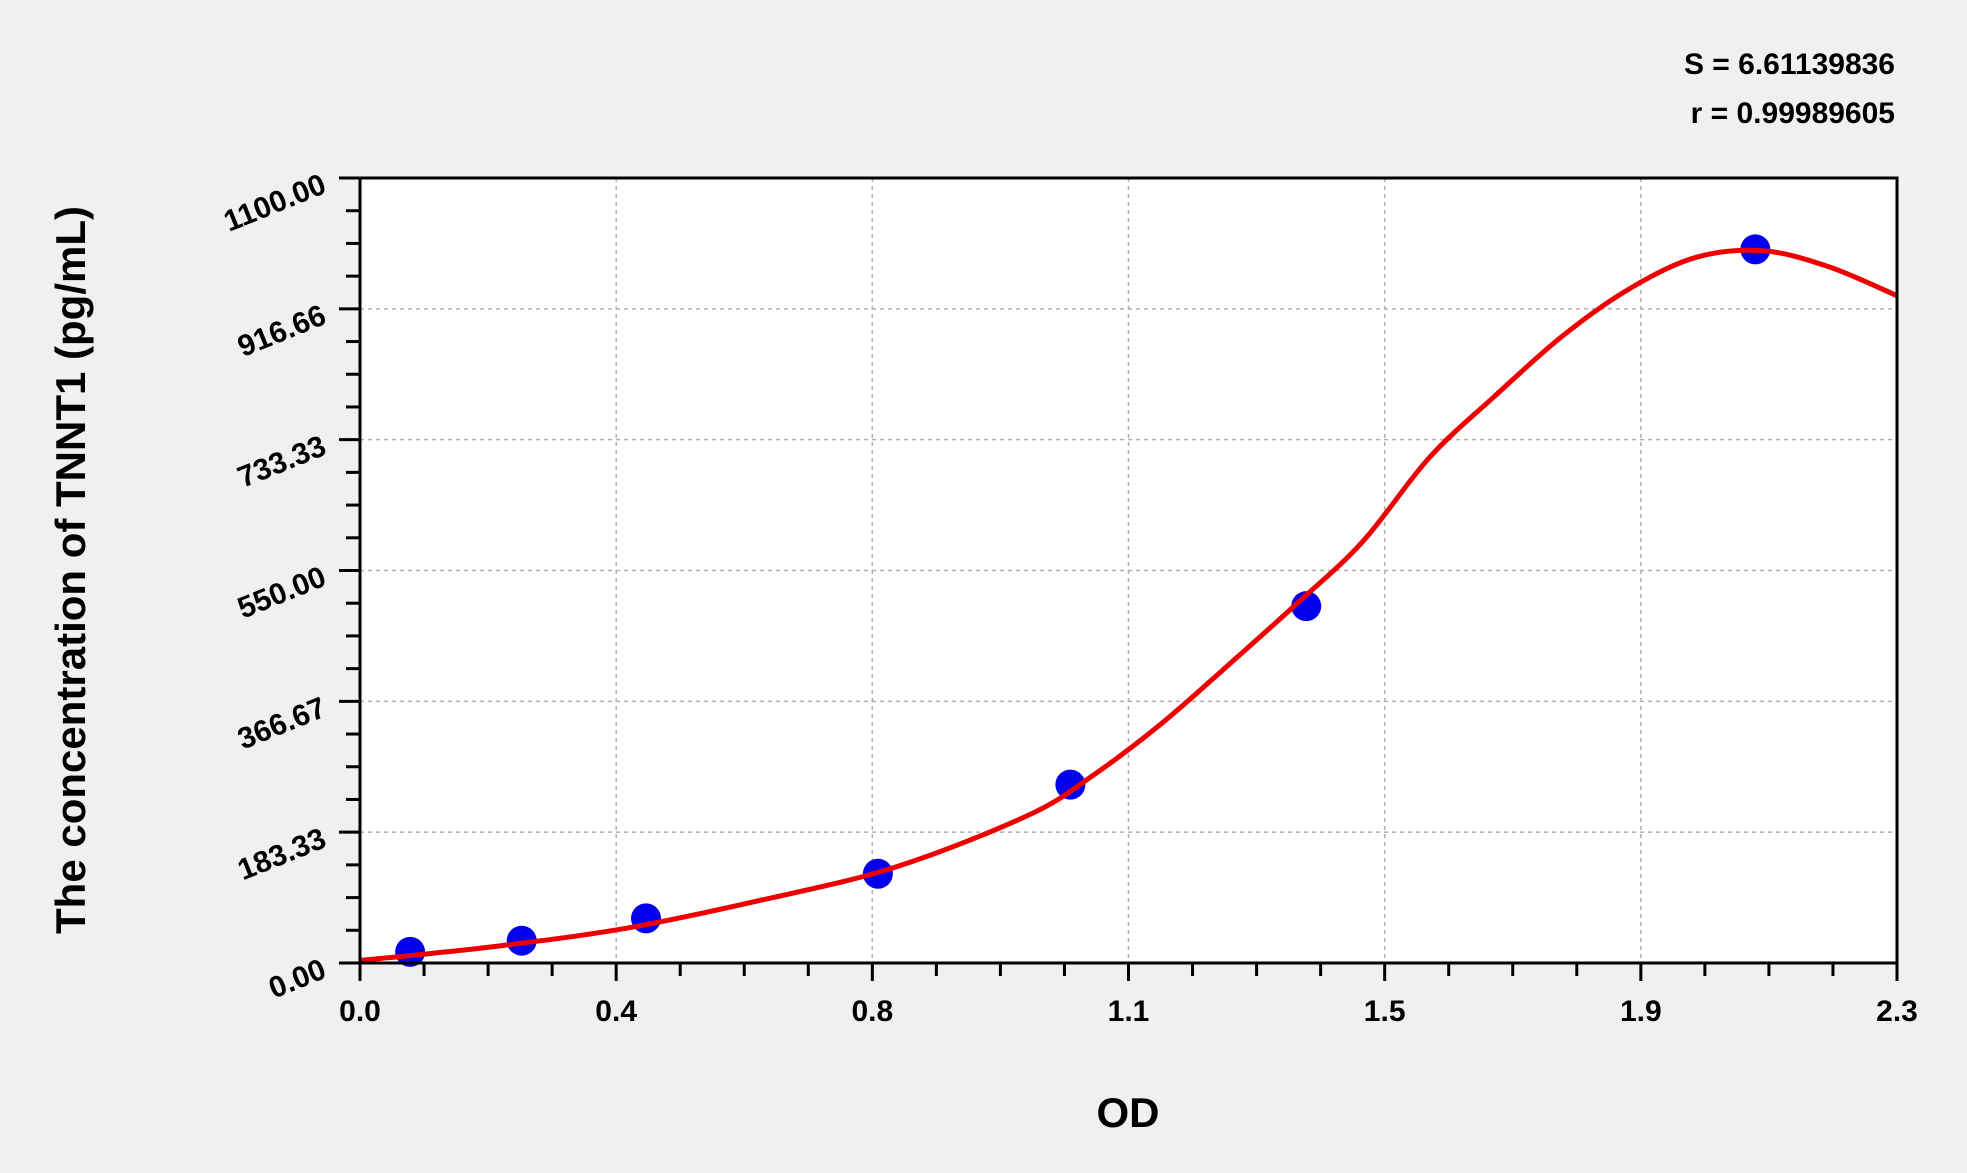 The width and height of the screenshot is (1967, 1173). What do you see at coordinates (281, 462) in the screenshot?
I see `y-tick-label: 733.33` at bounding box center [281, 462].